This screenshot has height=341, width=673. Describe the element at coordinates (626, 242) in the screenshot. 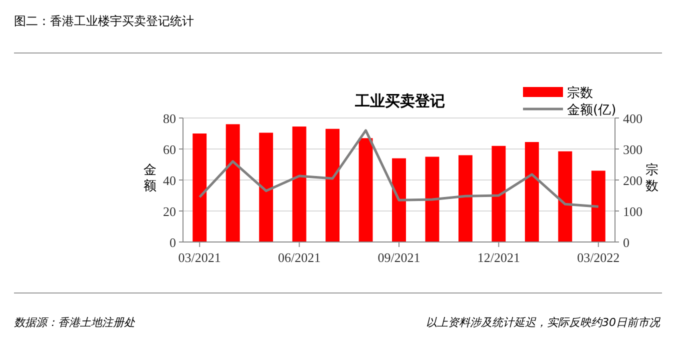

I see `y2-tick-label: 0` at that location.